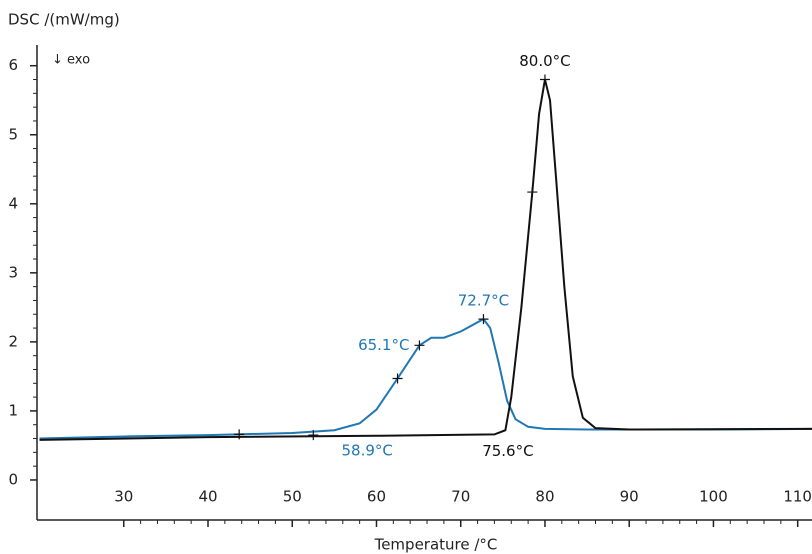  Describe the element at coordinates (13, 134) in the screenshot. I see `y-tick-label: 5` at that location.